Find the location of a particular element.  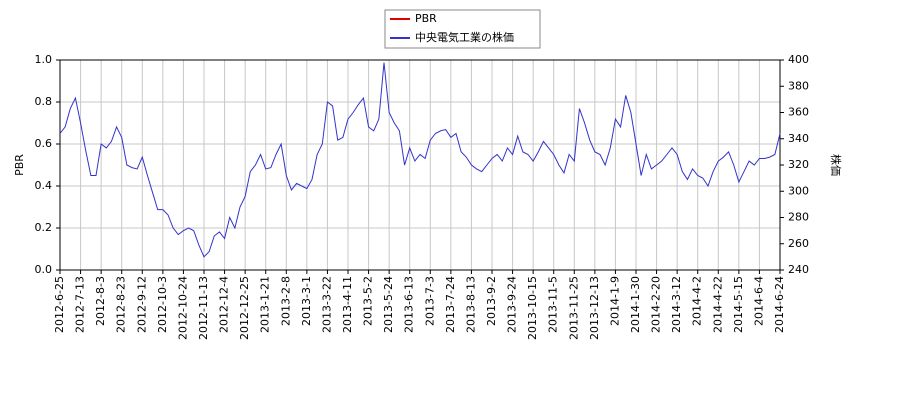

x-tick-label: 2013-3-1 is located at coordinates (306, 301).